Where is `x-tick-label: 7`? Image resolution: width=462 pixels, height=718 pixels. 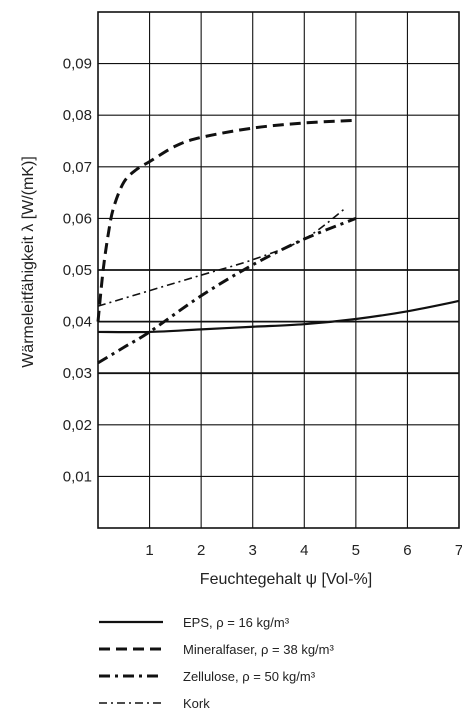
x-tick-label: 7 is located at coordinates (458, 550).